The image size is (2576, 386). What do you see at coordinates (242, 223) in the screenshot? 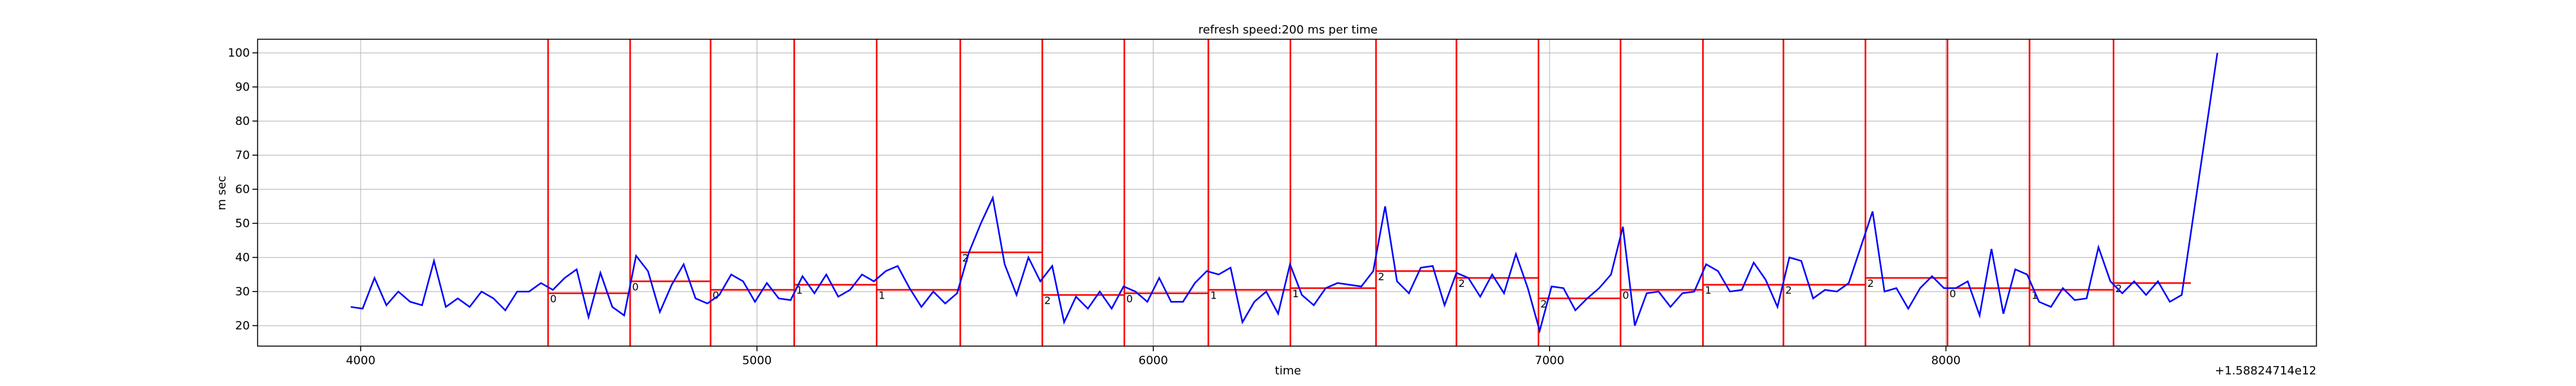
I see `y-tick-label: 50` at bounding box center [242, 223].